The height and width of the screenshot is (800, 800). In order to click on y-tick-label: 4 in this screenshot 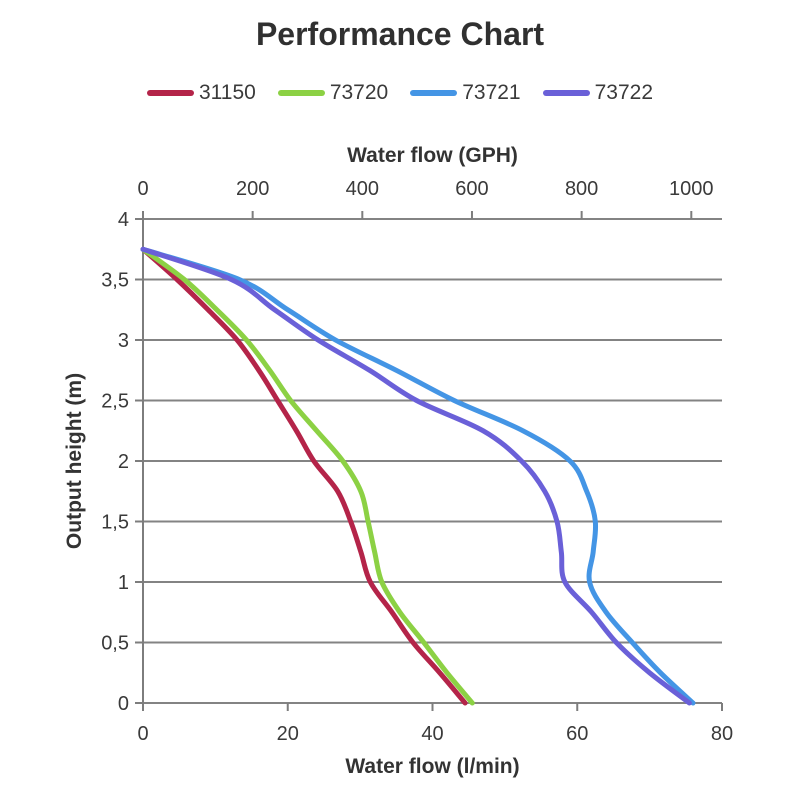, I will do `click(123, 220)`.